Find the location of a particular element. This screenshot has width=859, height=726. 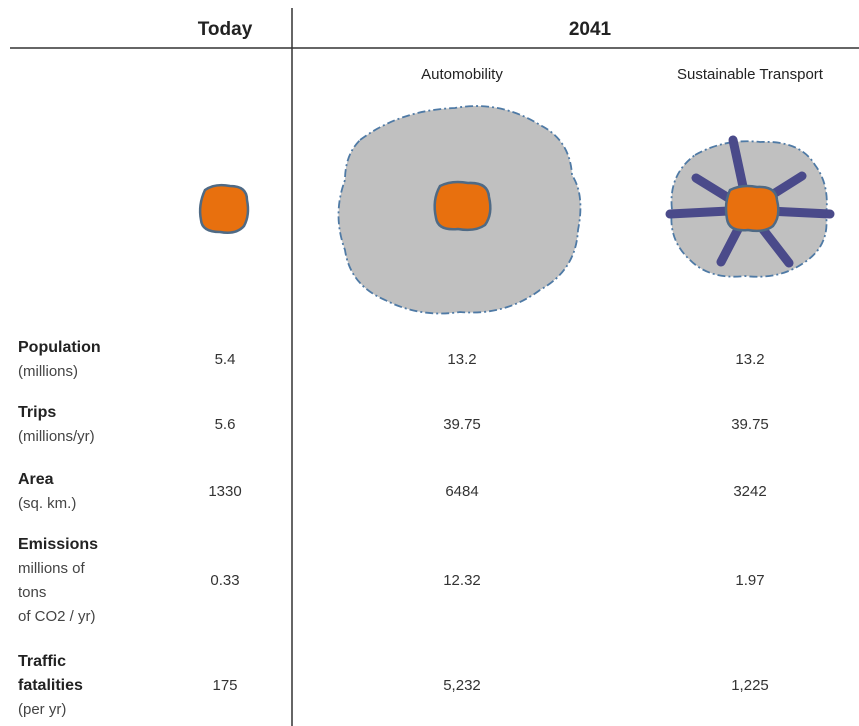

cell-value: 5.4 is located at coordinates (225, 359).